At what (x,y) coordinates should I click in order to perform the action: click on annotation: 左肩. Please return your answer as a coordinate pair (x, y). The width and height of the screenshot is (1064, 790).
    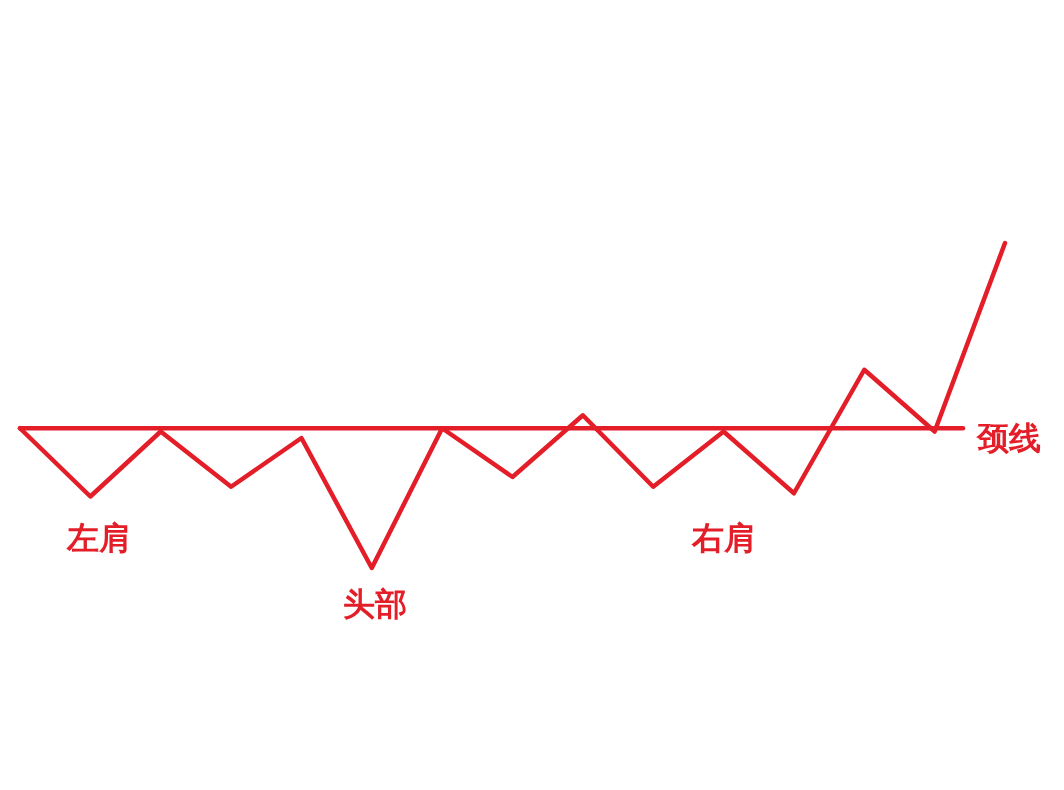
    Looking at the image, I should click on (99, 538).